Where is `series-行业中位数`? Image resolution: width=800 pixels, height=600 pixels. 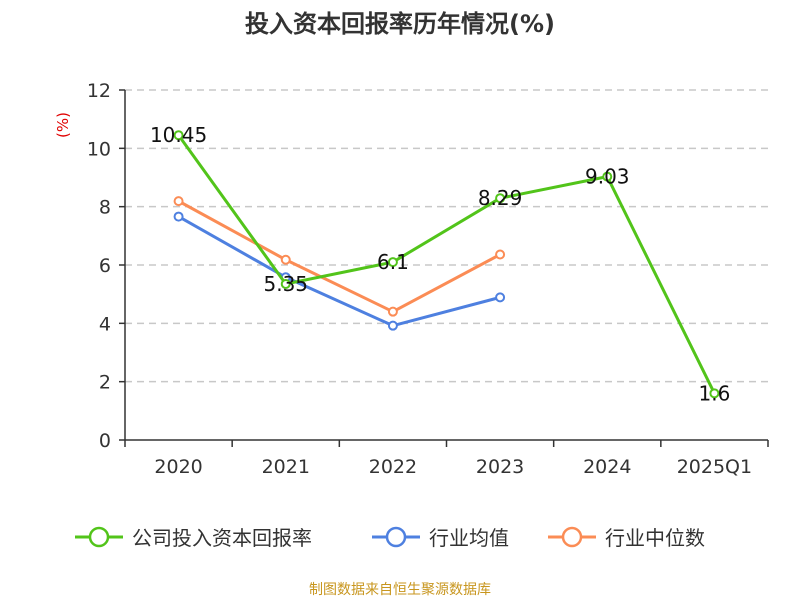 series-行业中位数 is located at coordinates (339, 256).